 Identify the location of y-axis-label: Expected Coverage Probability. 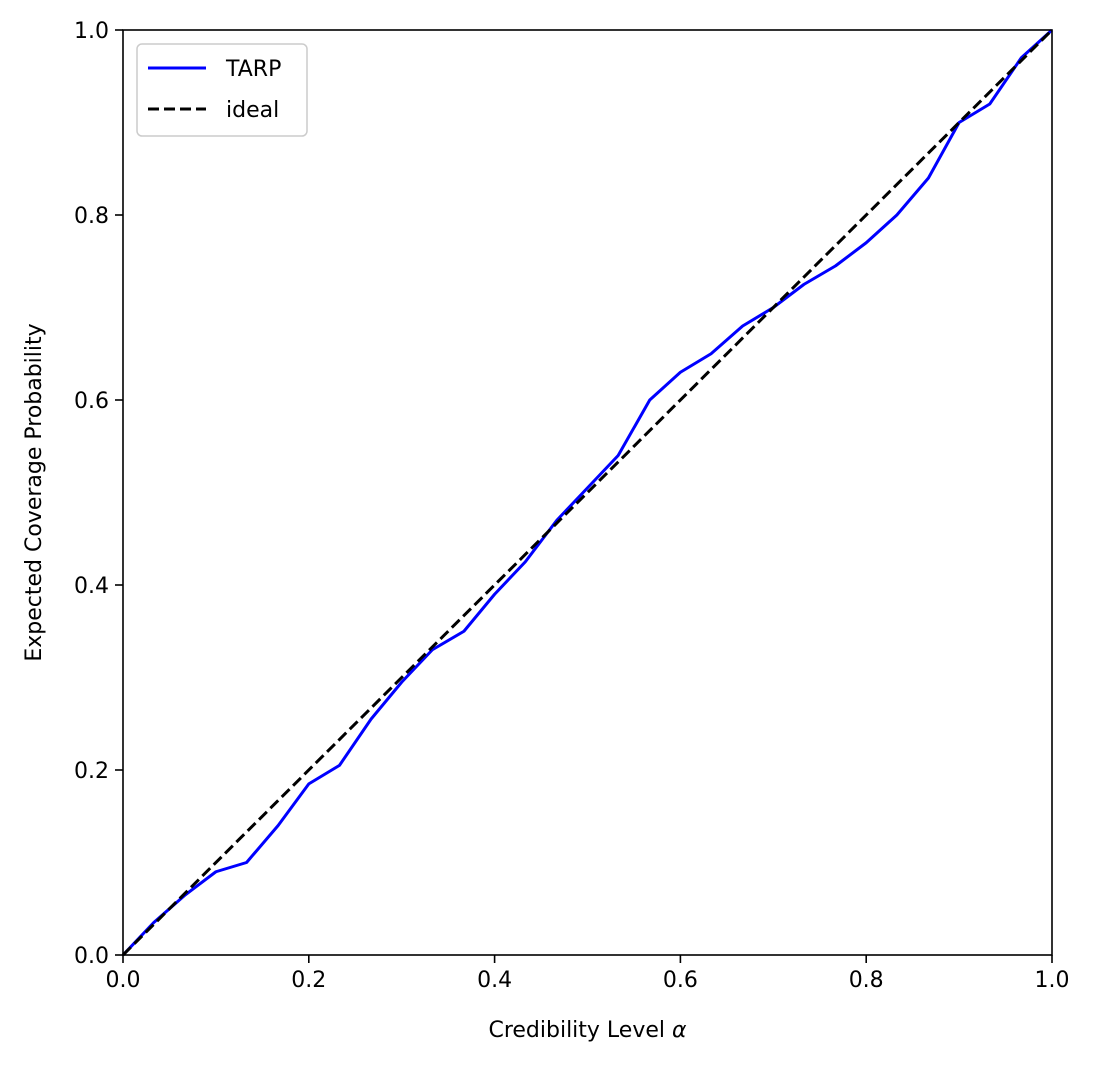
(34, 492).